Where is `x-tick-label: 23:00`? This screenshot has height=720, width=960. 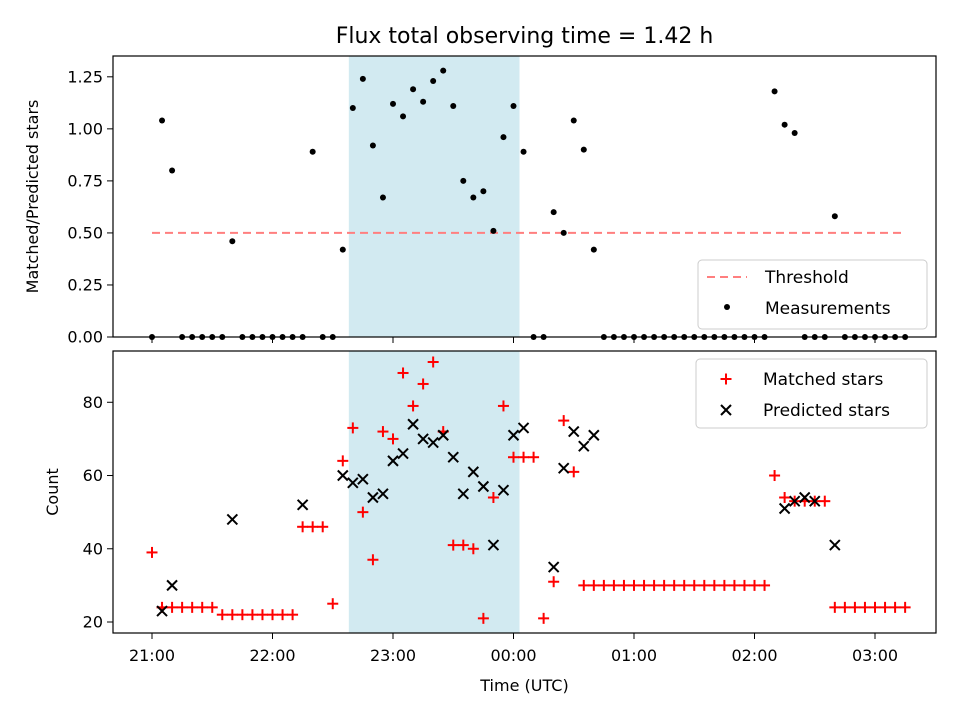 x-tick-label: 23:00 is located at coordinates (393, 655).